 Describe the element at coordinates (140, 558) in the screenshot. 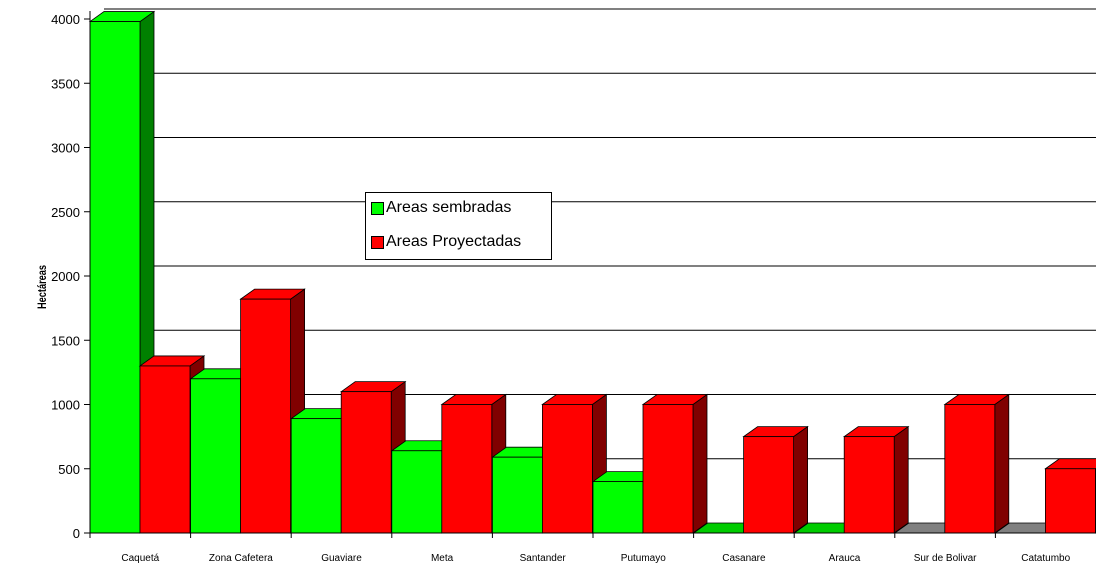

I see `x-tick-label: Caquetá` at that location.